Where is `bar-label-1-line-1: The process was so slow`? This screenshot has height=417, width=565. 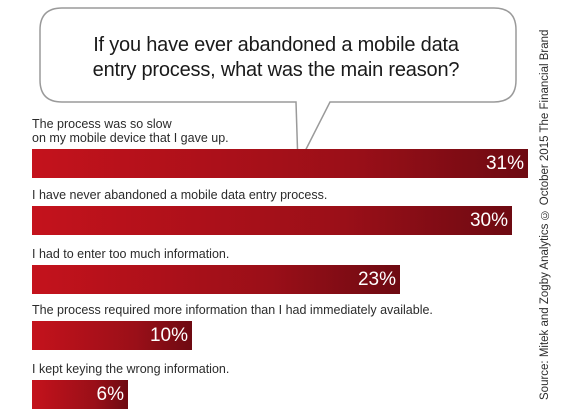
bar-label-1-line-1: The process was so slow is located at coordinates (102, 124).